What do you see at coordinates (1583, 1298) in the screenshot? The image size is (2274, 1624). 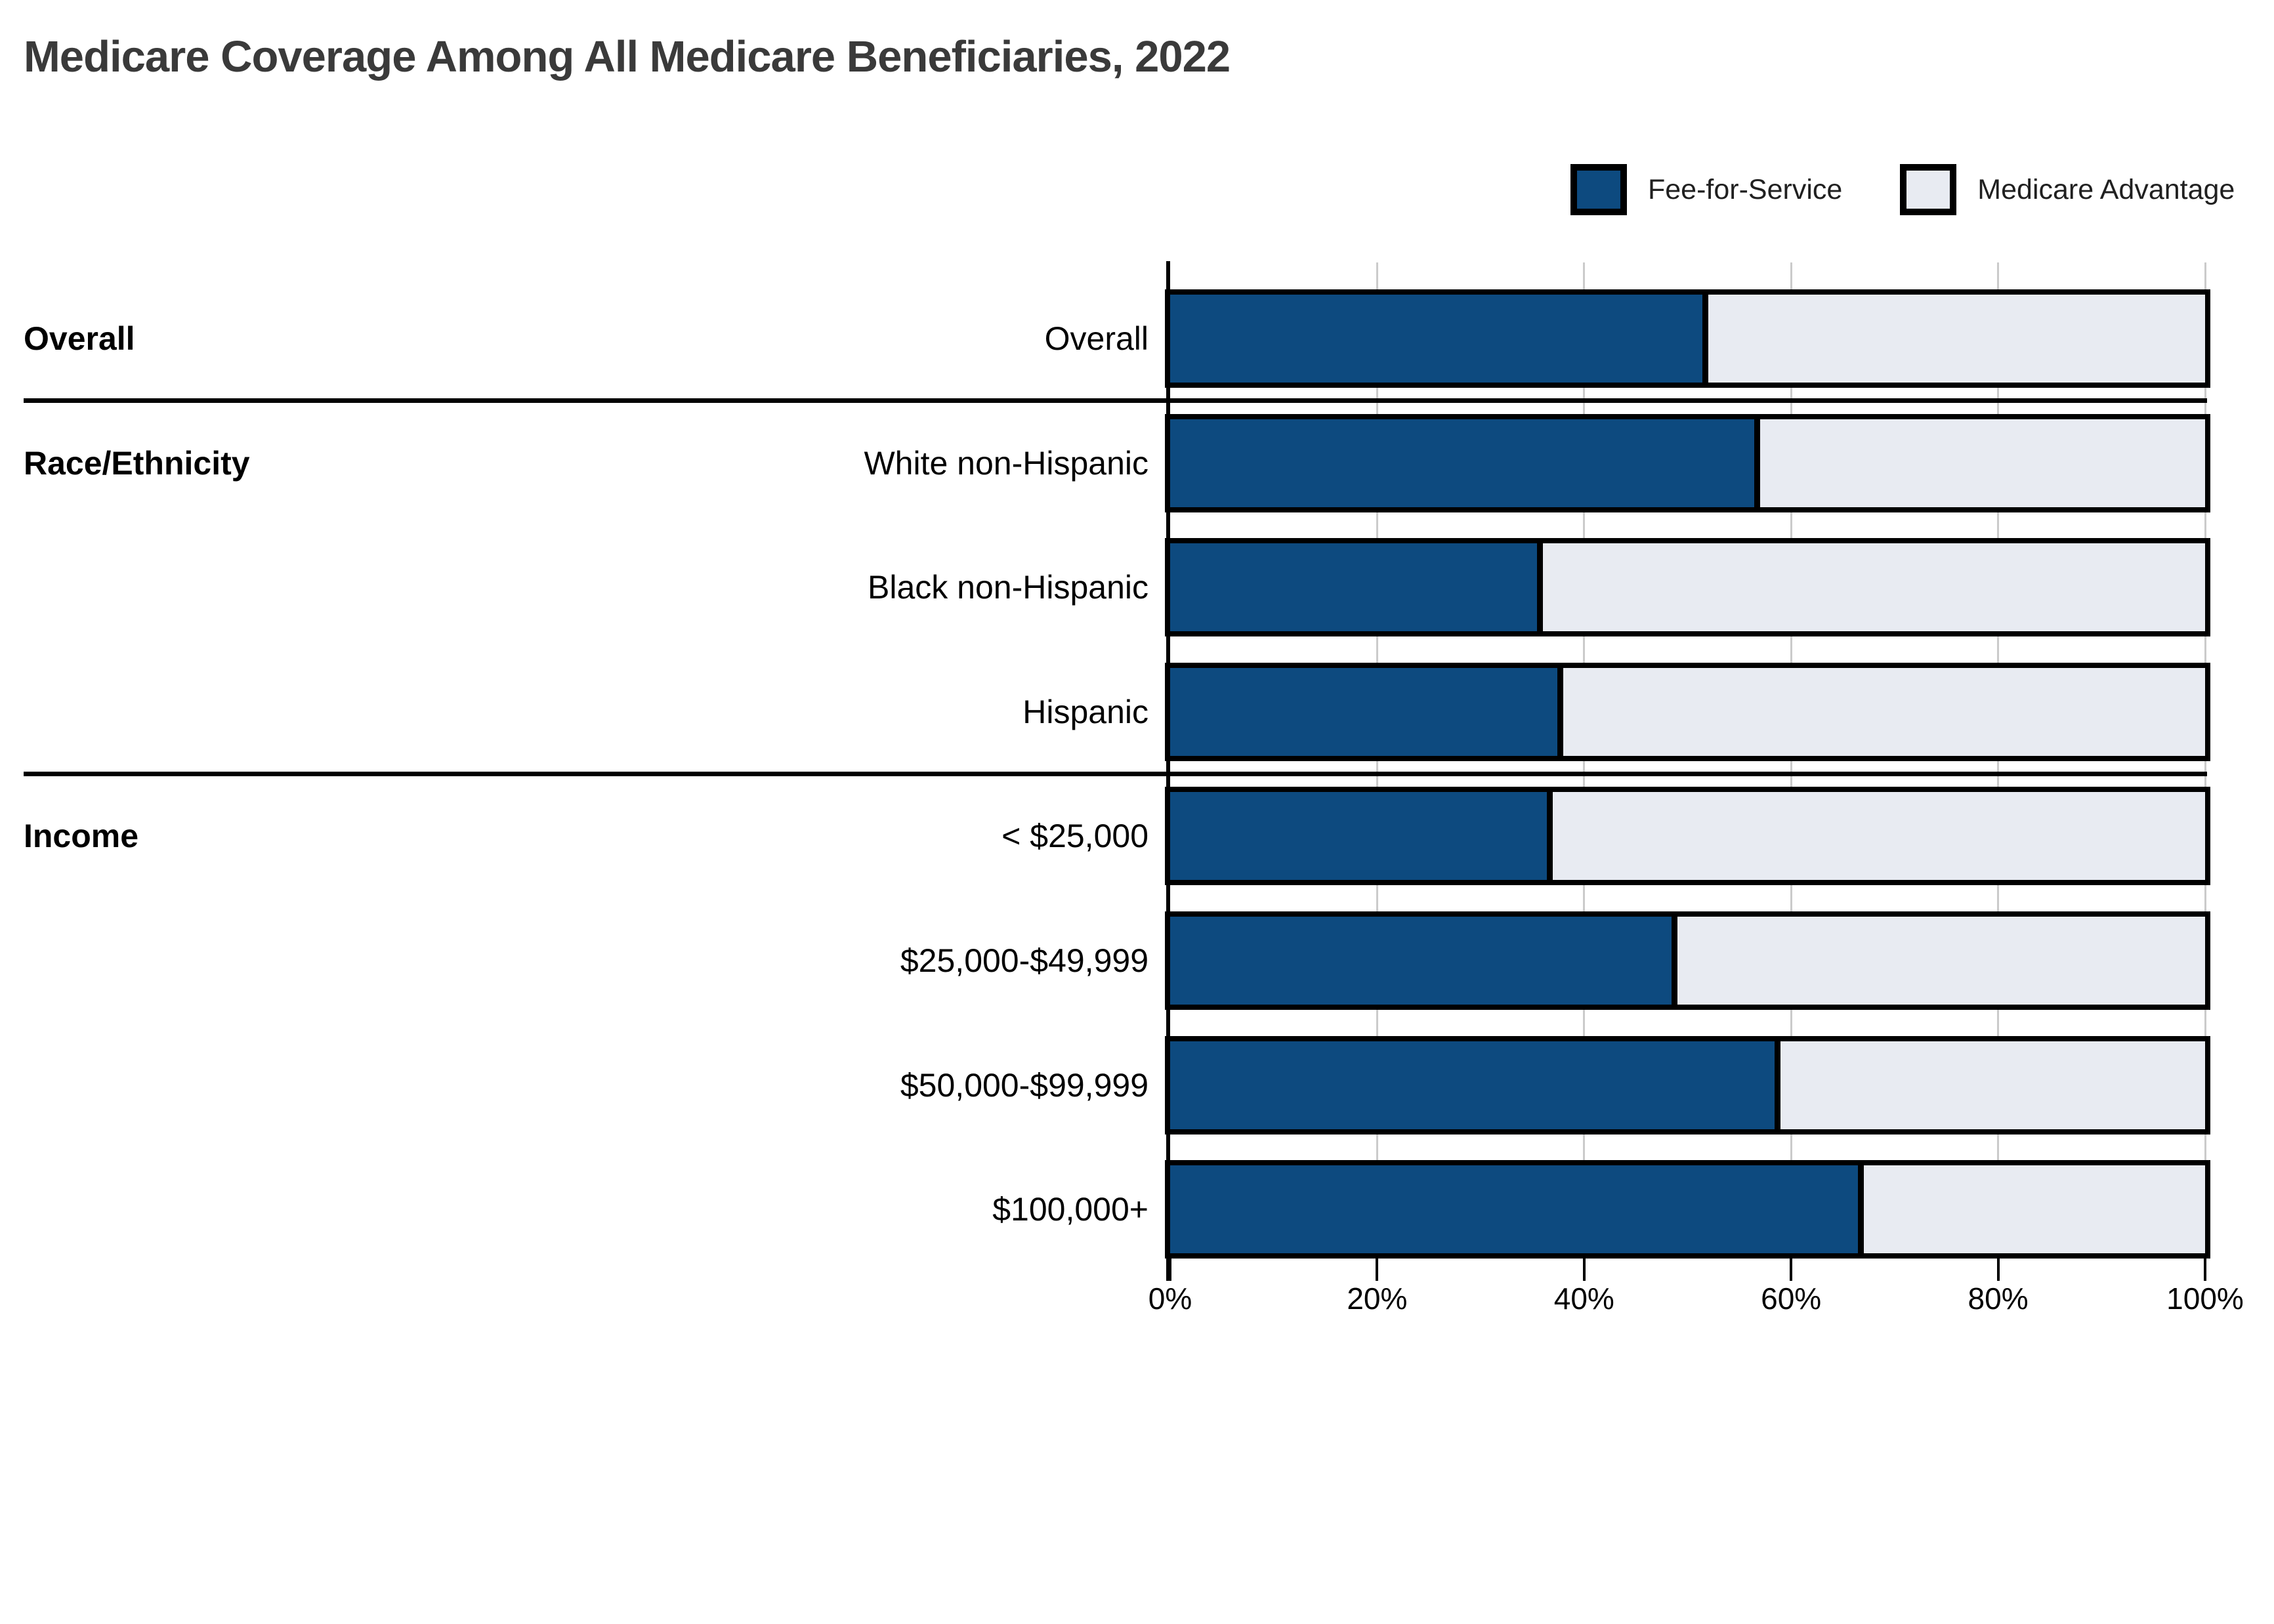 I see `axis-tick-label: 40%` at bounding box center [1583, 1298].